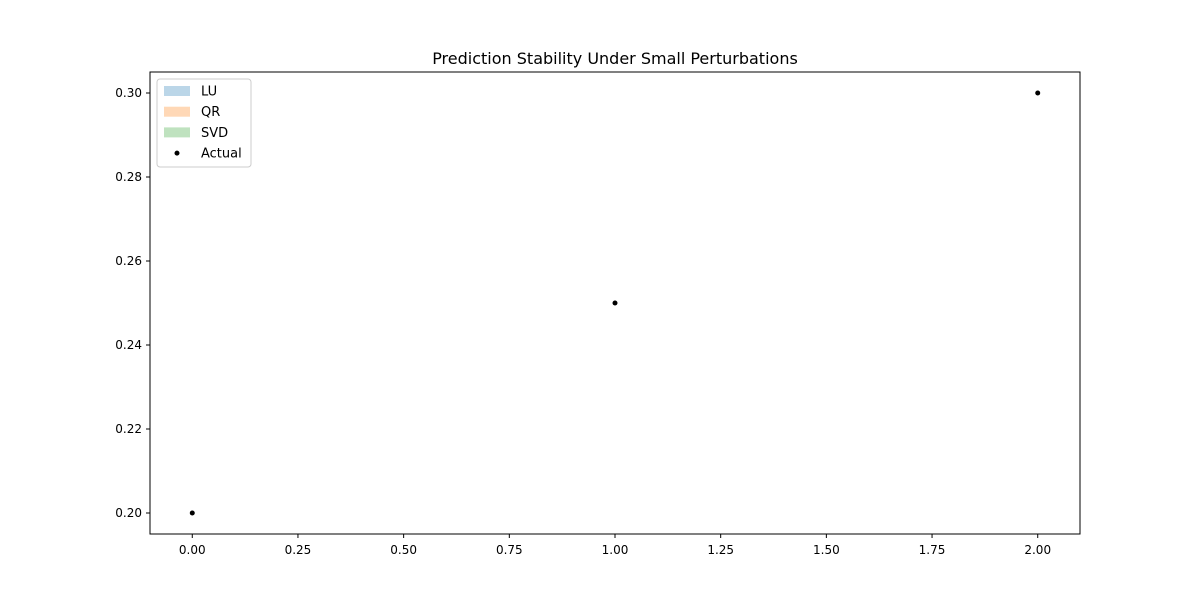 The width and height of the screenshot is (1200, 604). I want to click on x-tick-label: 1.75, so click(932, 550).